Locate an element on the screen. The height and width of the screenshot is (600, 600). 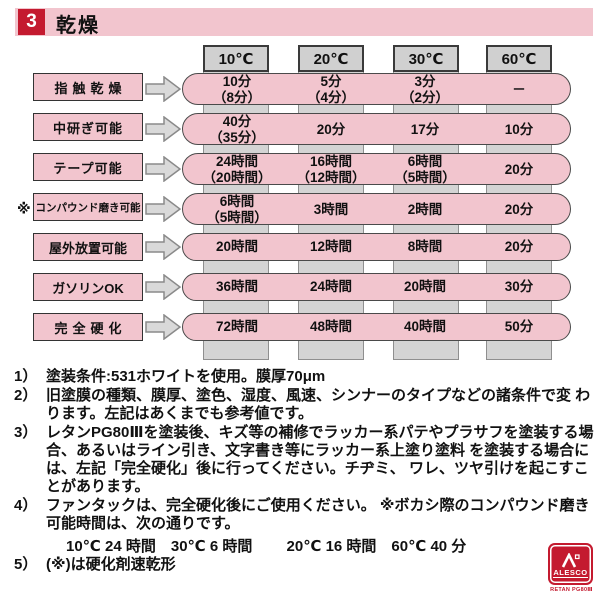
cell-value: 12時間 is located at coordinates (331, 247).